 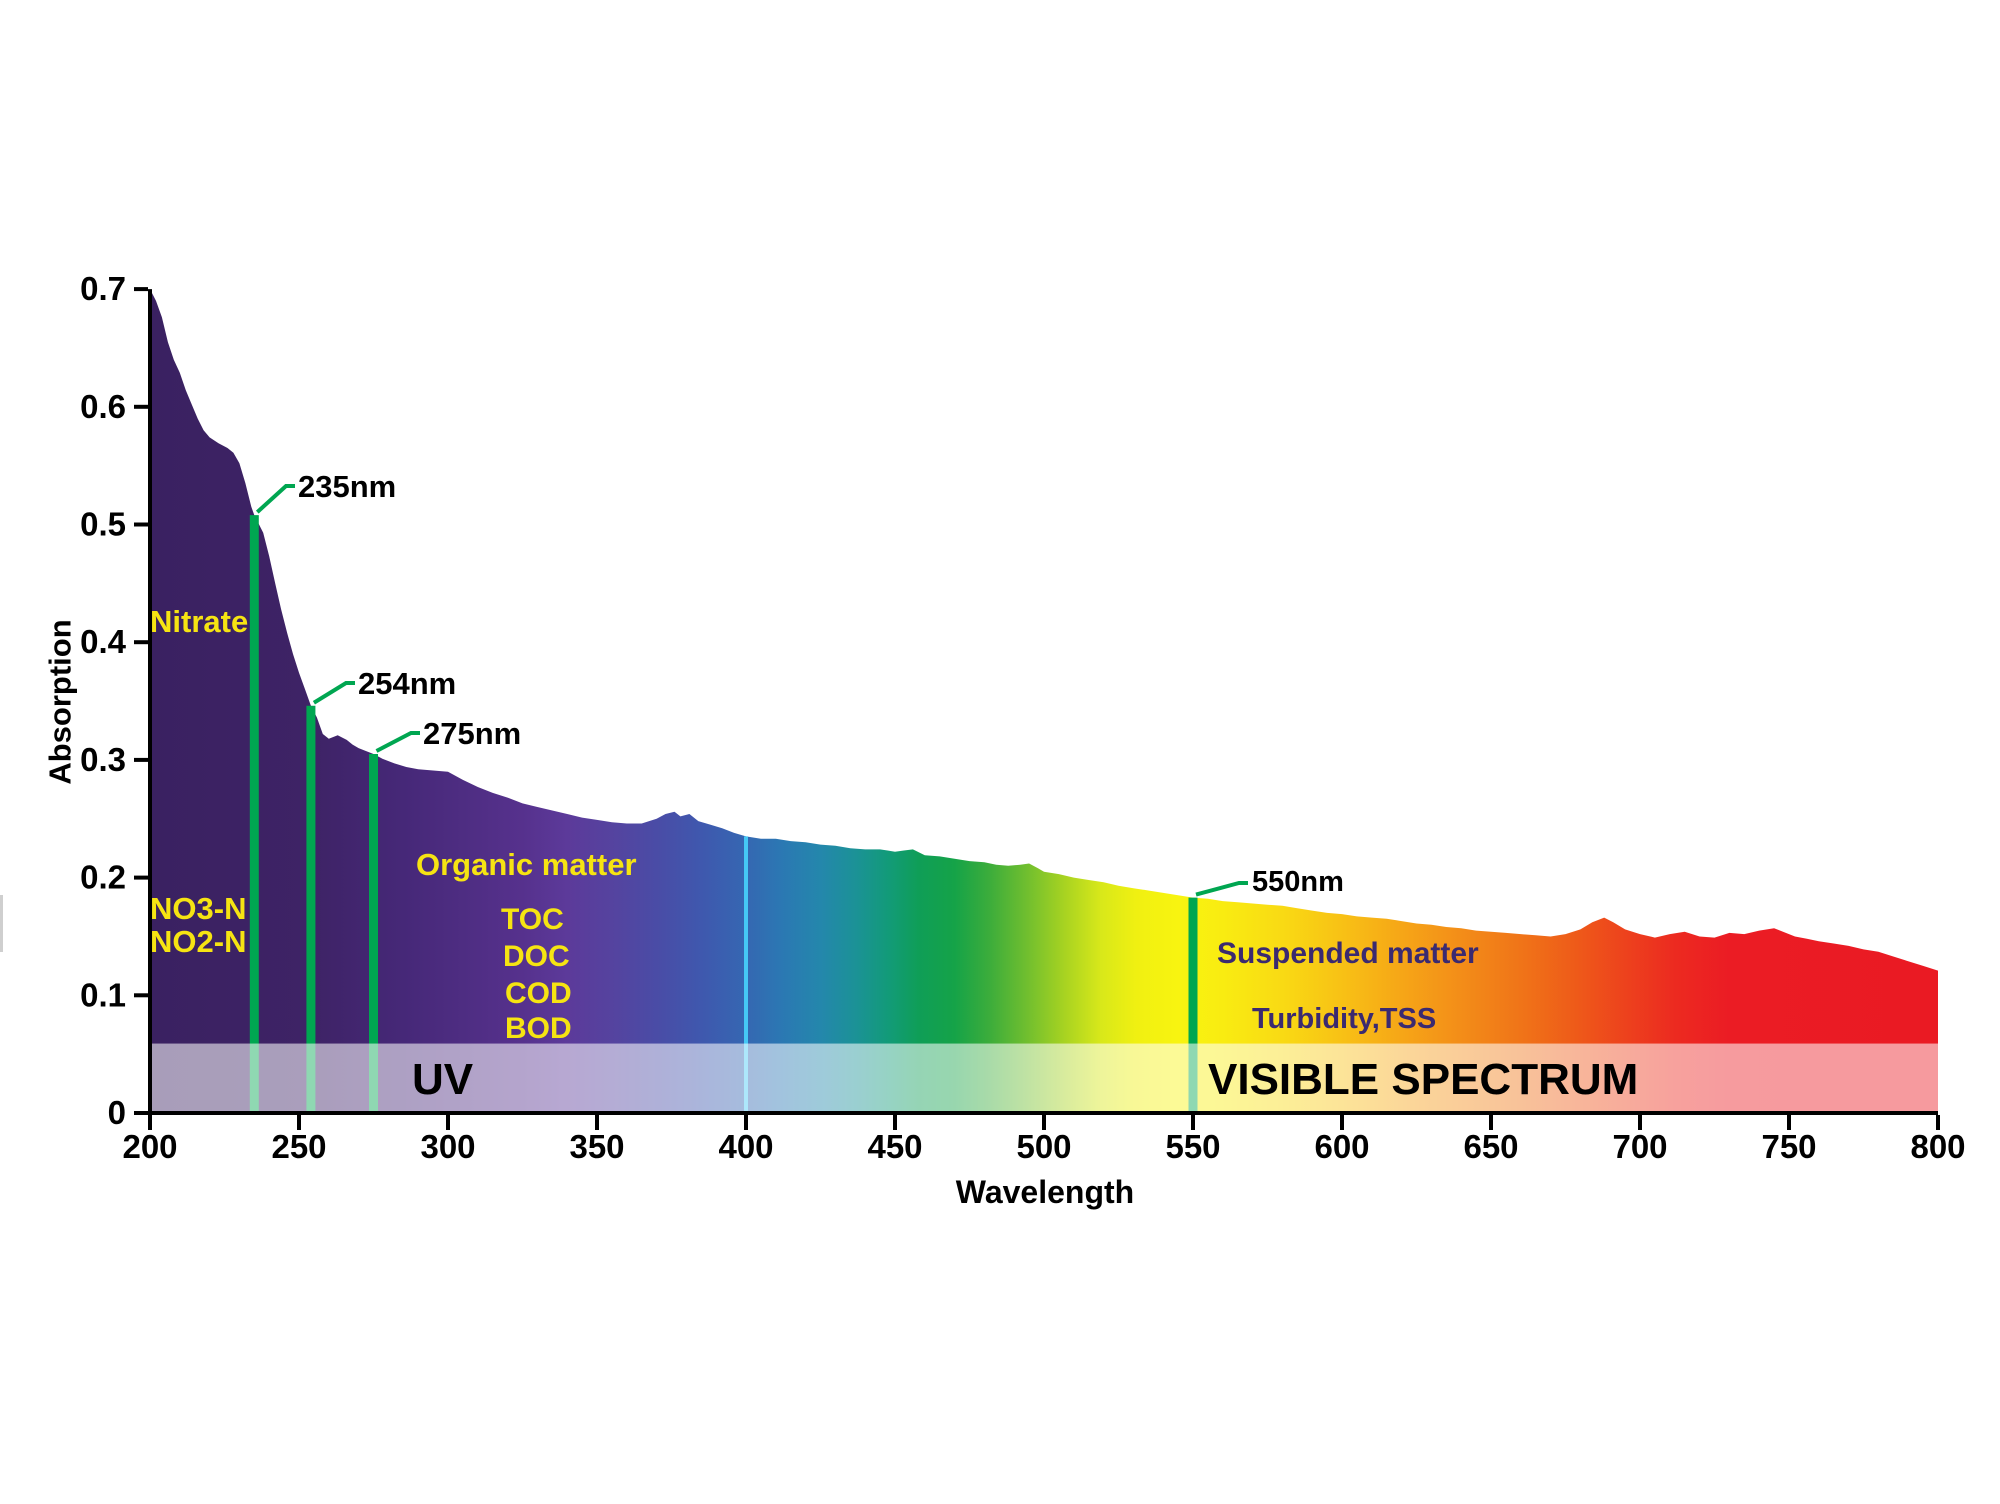 I want to click on band-label-visible-spectrum: VISIBLE SPECTRUM, so click(x=1423, y=1079).